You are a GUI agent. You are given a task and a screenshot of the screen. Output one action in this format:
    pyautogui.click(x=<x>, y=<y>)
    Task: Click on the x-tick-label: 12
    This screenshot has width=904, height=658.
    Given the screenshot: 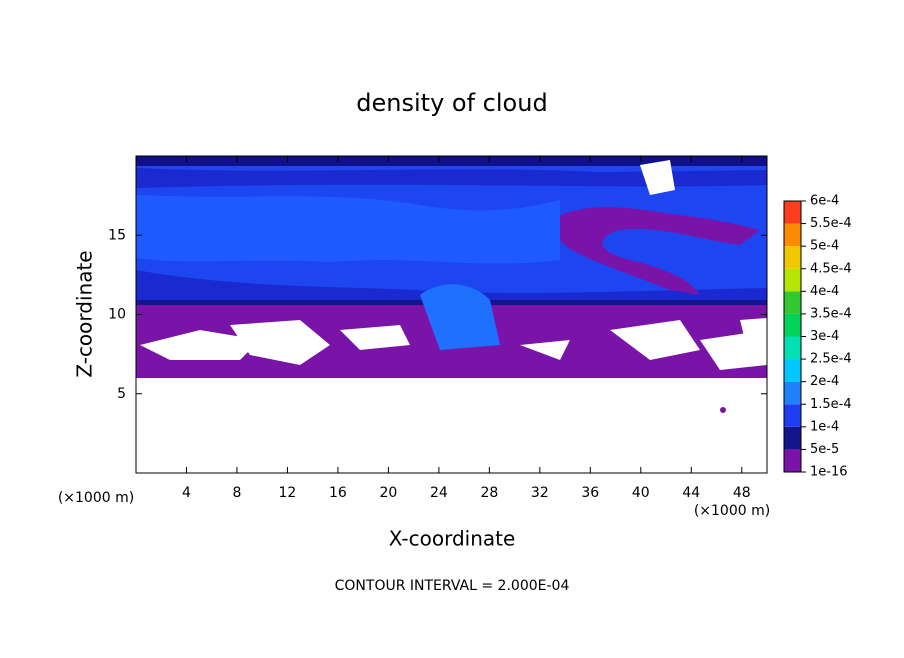 What is the action you would take?
    pyautogui.click(x=288, y=493)
    